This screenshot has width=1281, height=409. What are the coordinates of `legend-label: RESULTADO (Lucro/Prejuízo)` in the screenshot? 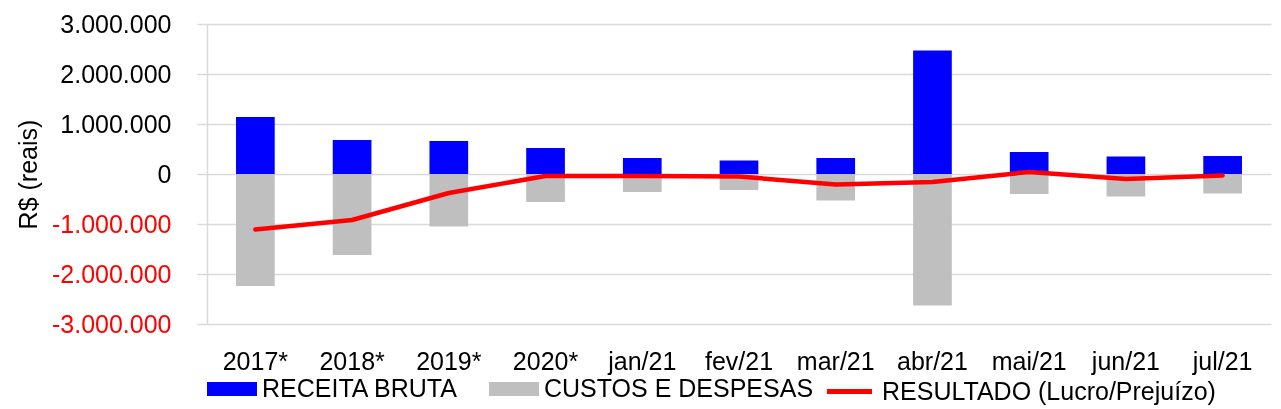 It's located at (1049, 390).